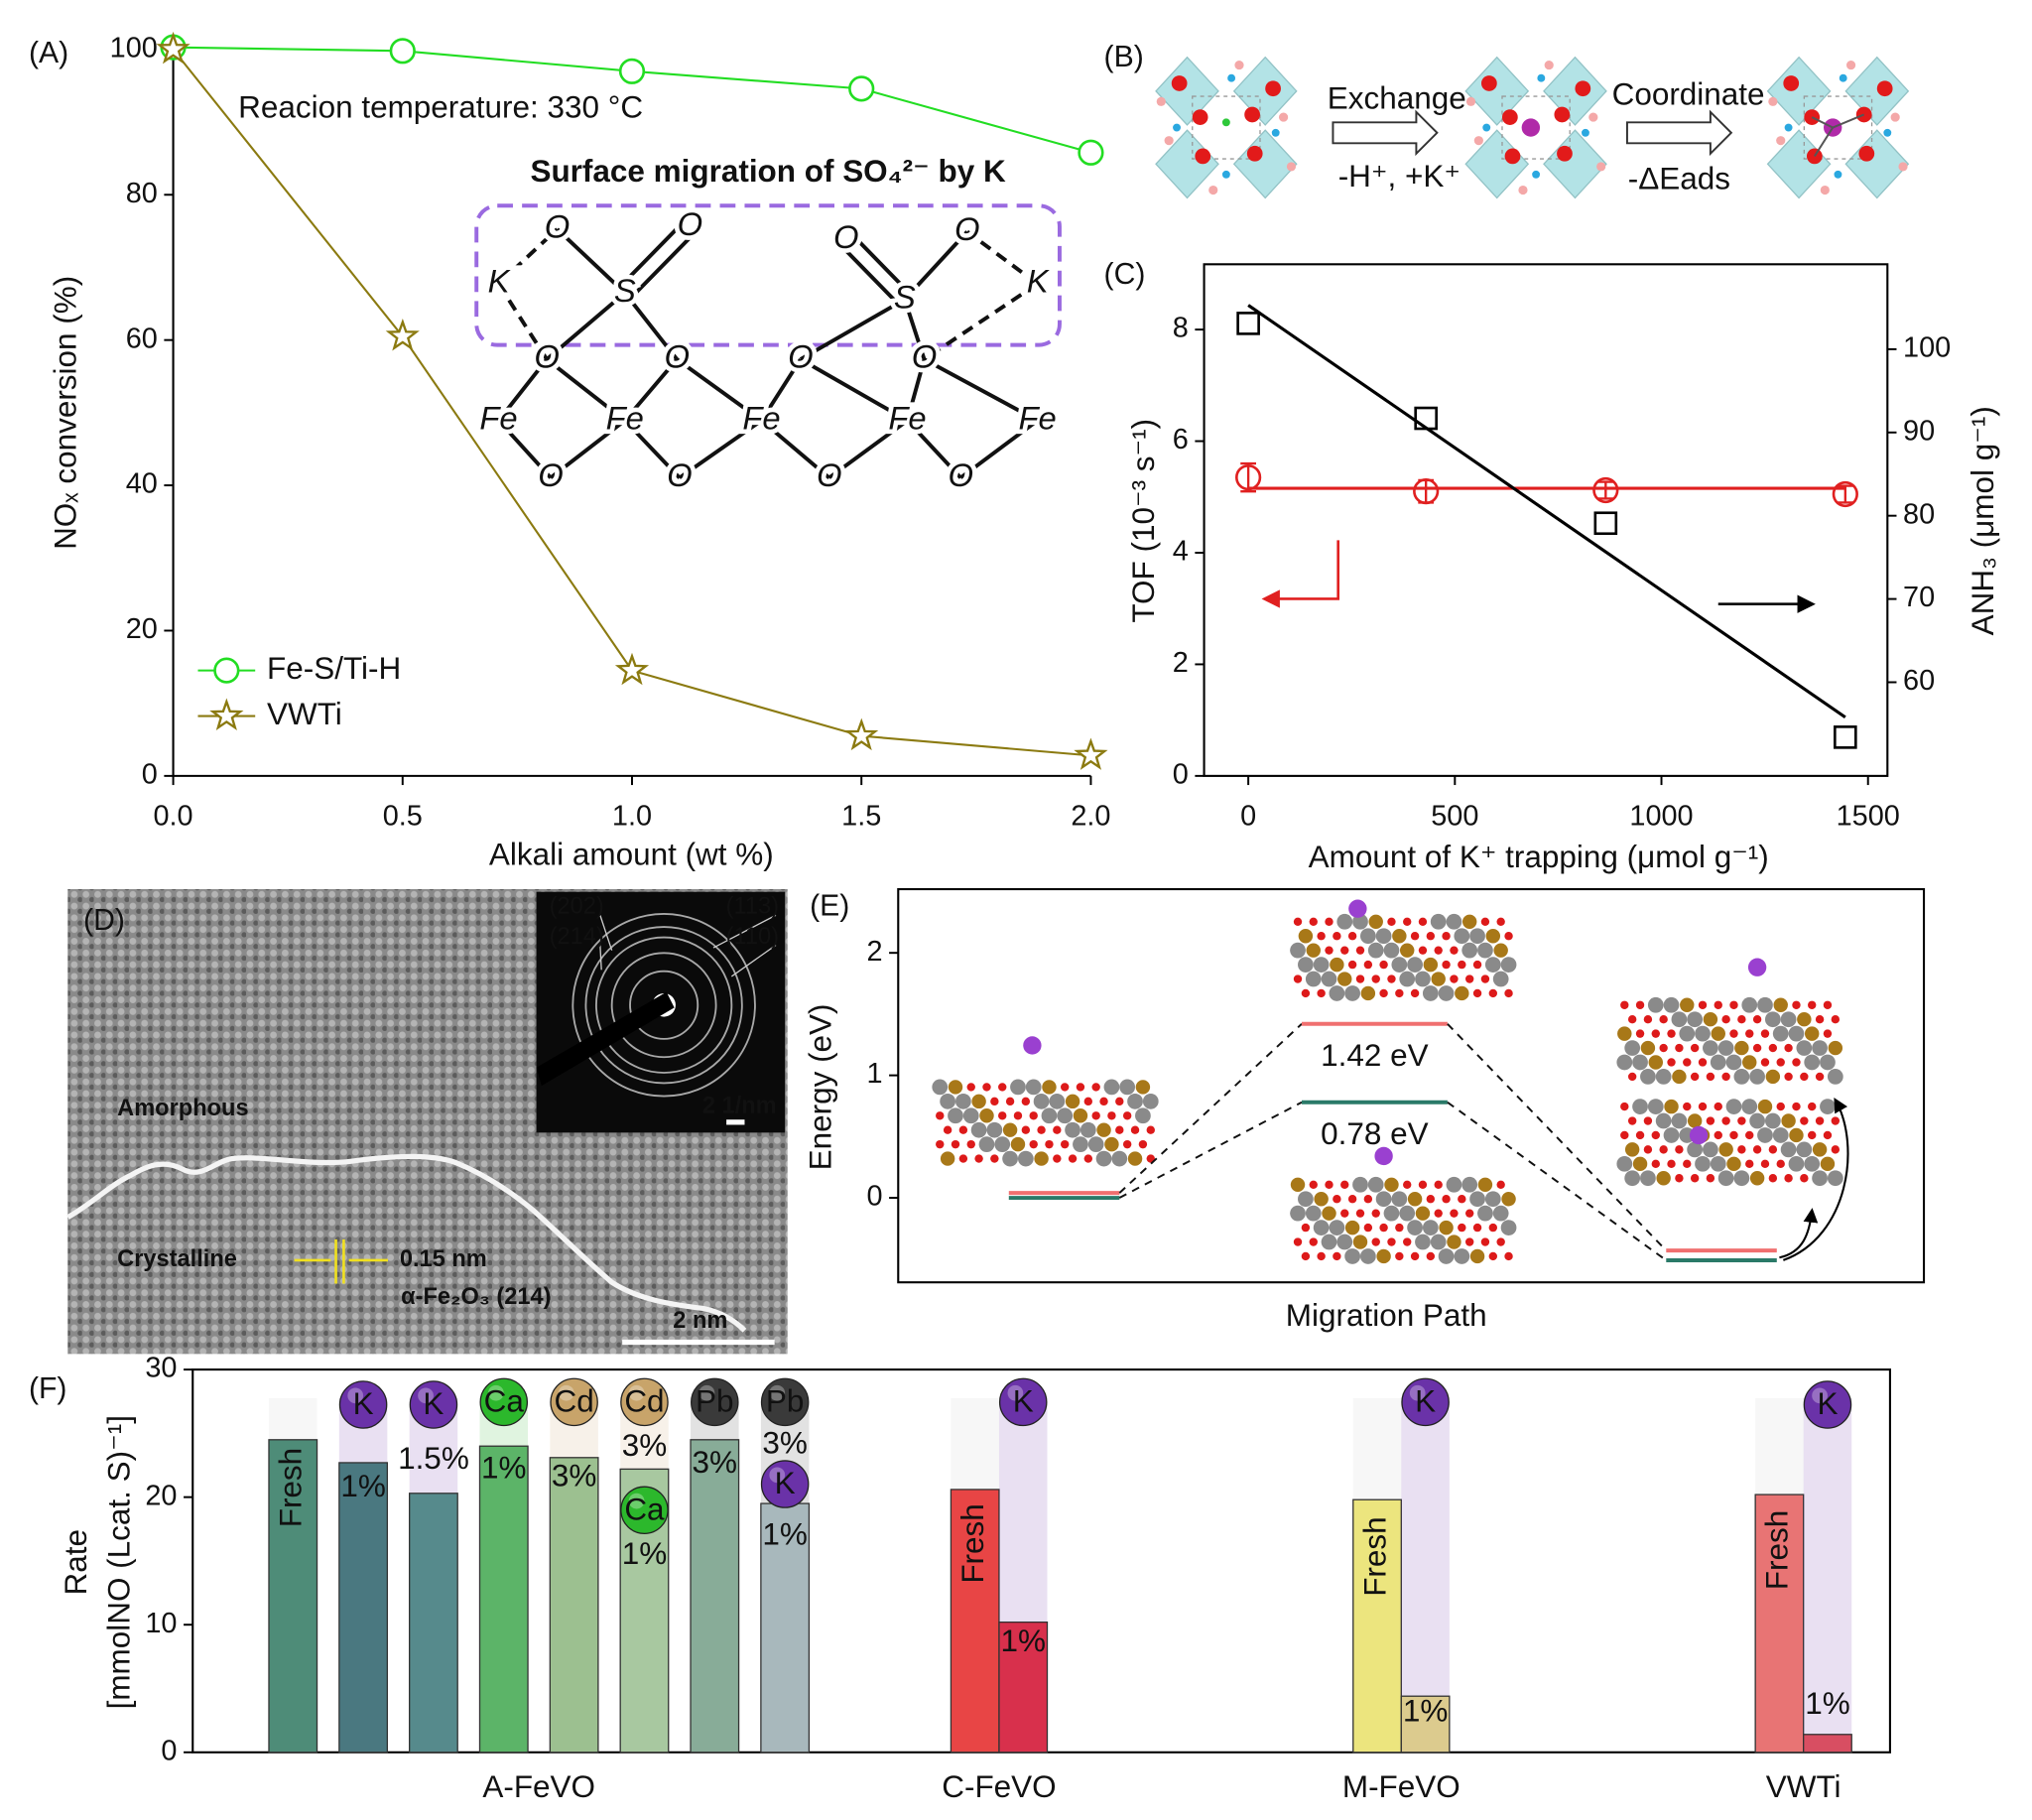 This screenshot has width=2032, height=1820. I want to click on o-atom, so click(1562, 114).